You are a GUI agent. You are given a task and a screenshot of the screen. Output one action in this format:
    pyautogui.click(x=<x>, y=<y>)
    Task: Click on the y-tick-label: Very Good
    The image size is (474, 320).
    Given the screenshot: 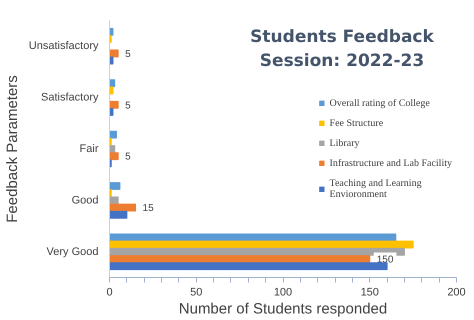 What is the action you would take?
    pyautogui.click(x=72, y=252)
    